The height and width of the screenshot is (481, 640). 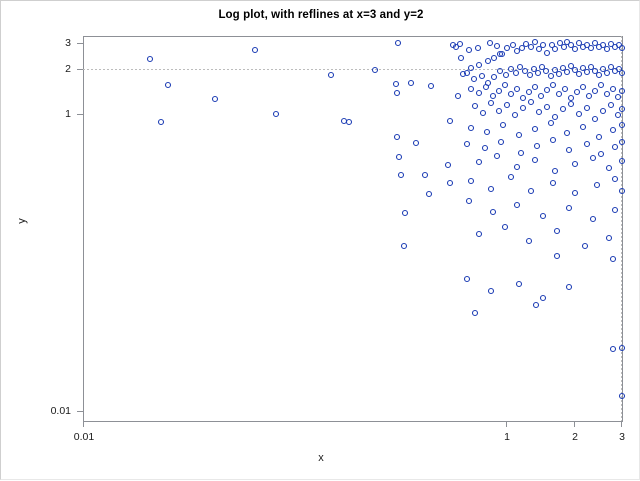 What do you see at coordinates (352, 424) in the screenshot?
I see `x-axis-ticks` at bounding box center [352, 424].